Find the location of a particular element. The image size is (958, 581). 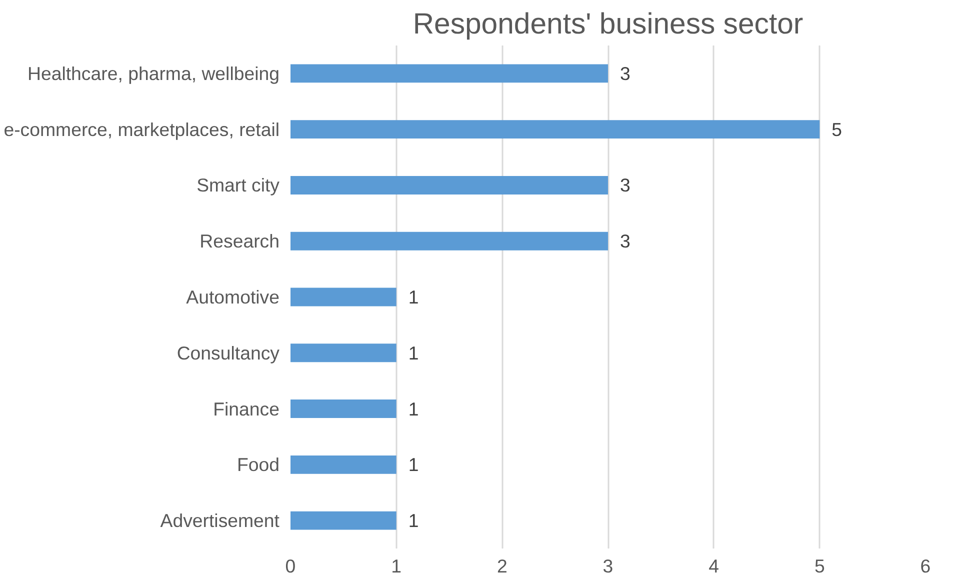

y-tick-label: Smart city is located at coordinates (238, 185).